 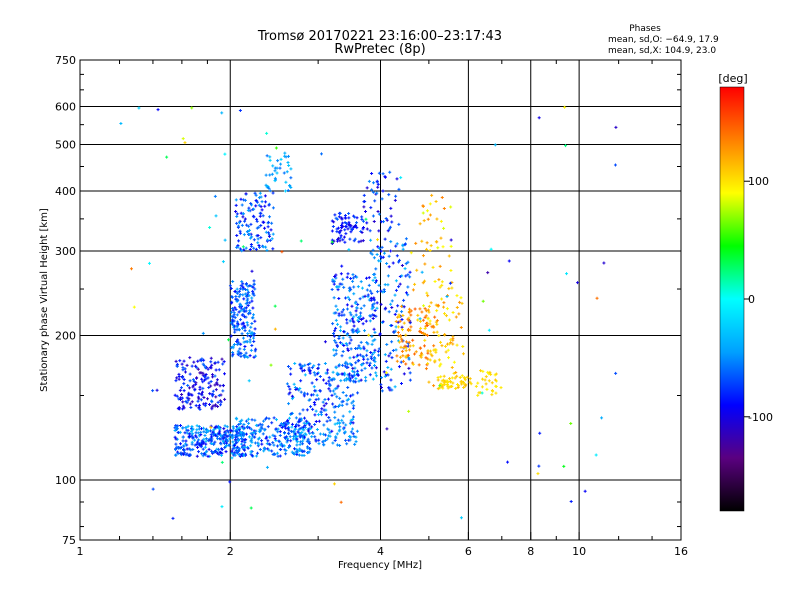 What do you see at coordinates (65, 336) in the screenshot?
I see `y-tick-label: 200` at bounding box center [65, 336].